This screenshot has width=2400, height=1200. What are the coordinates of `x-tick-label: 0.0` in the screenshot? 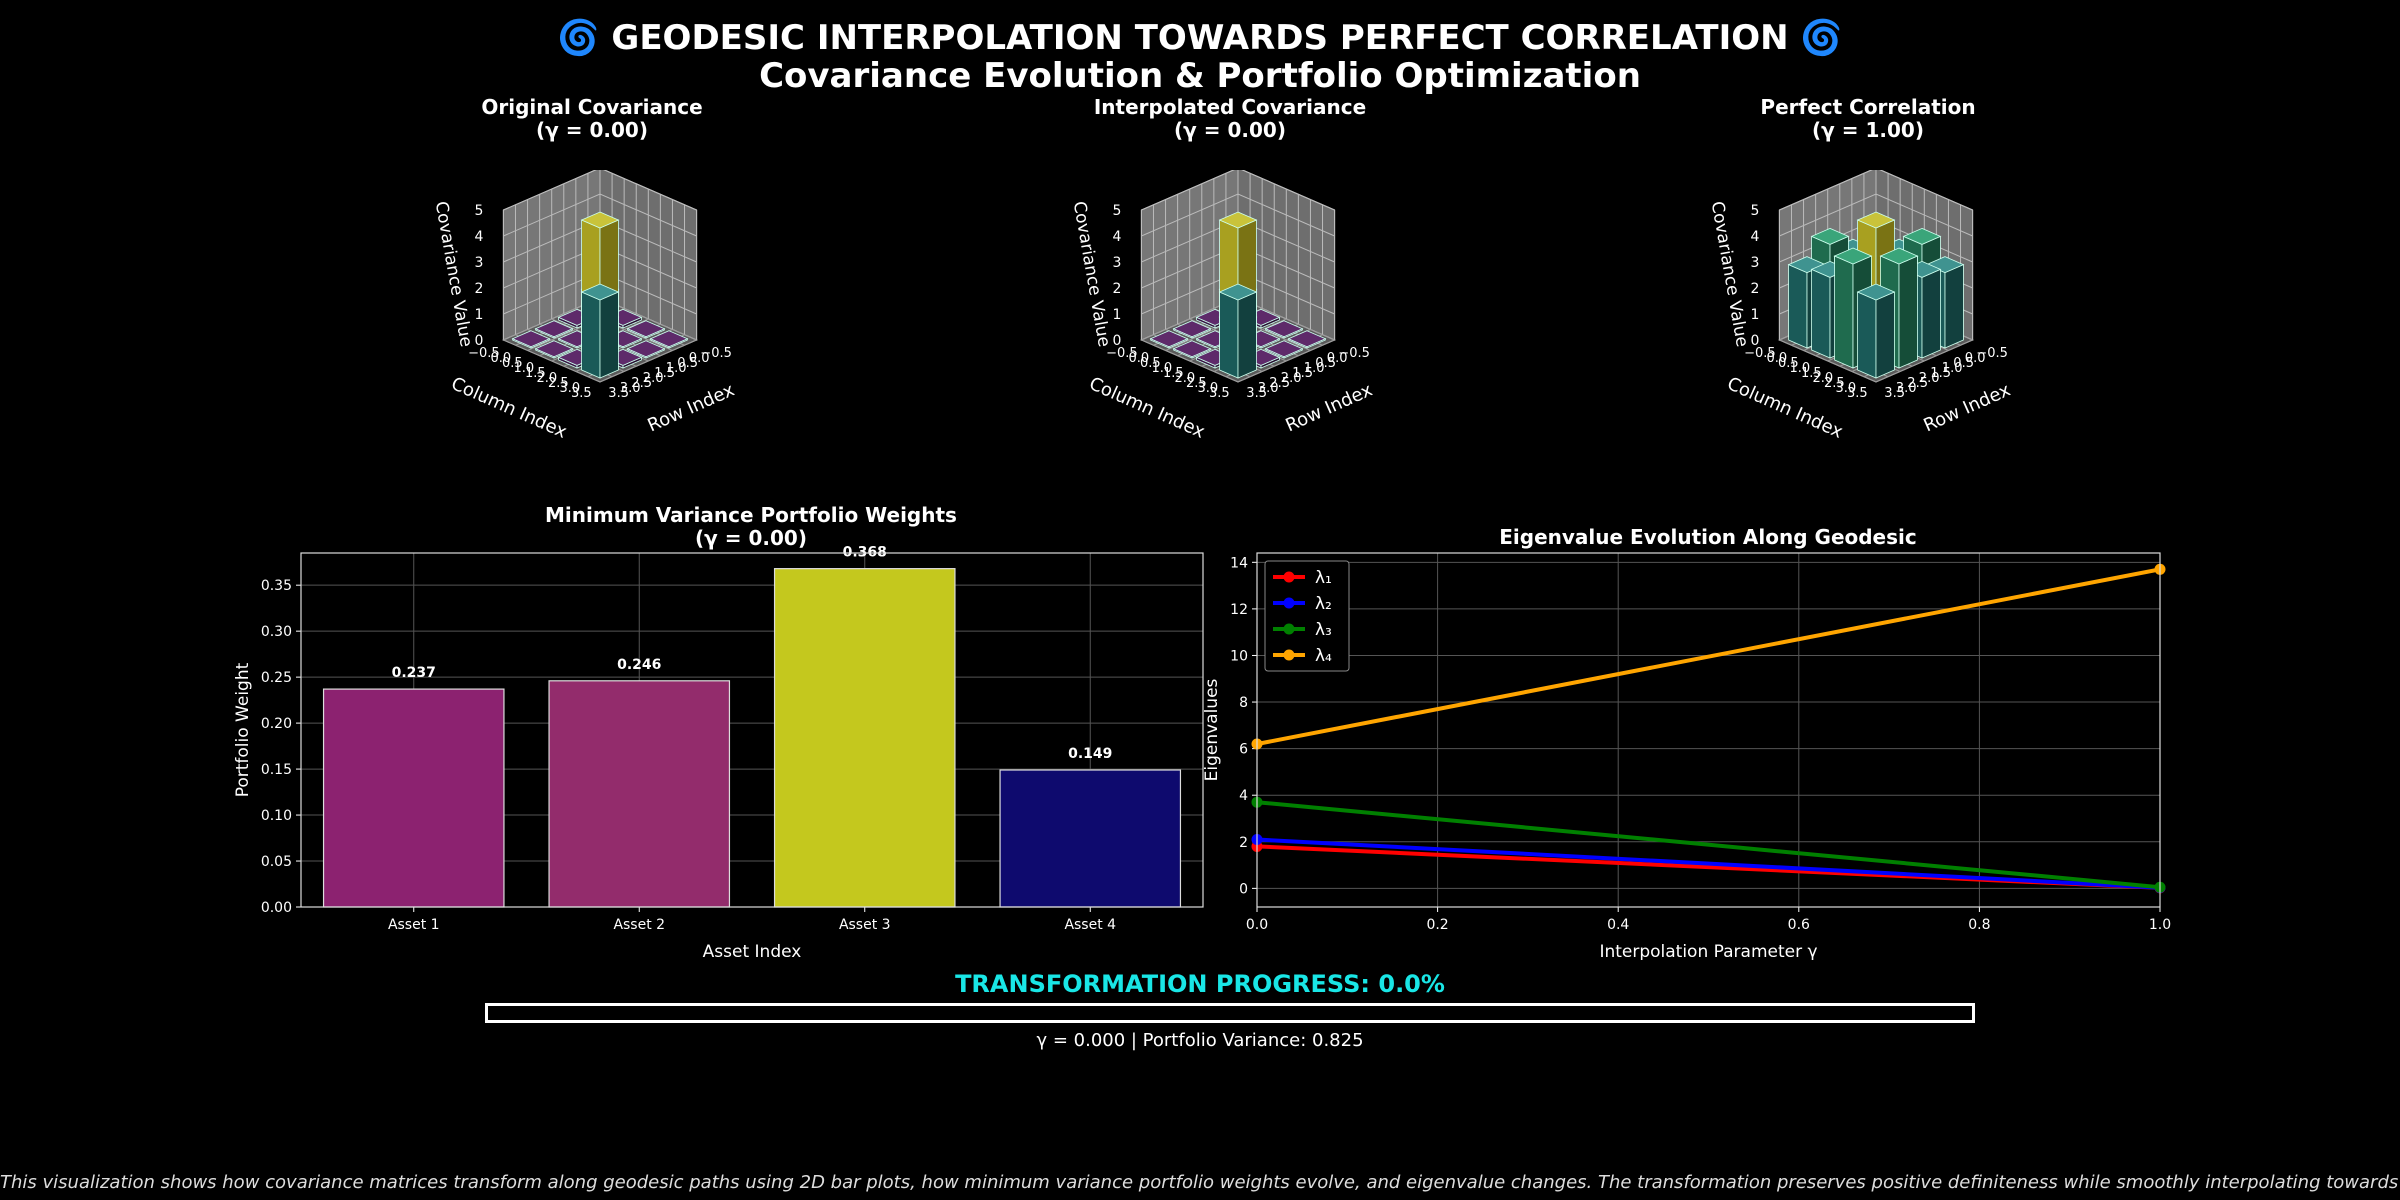 It's located at (1257, 925).